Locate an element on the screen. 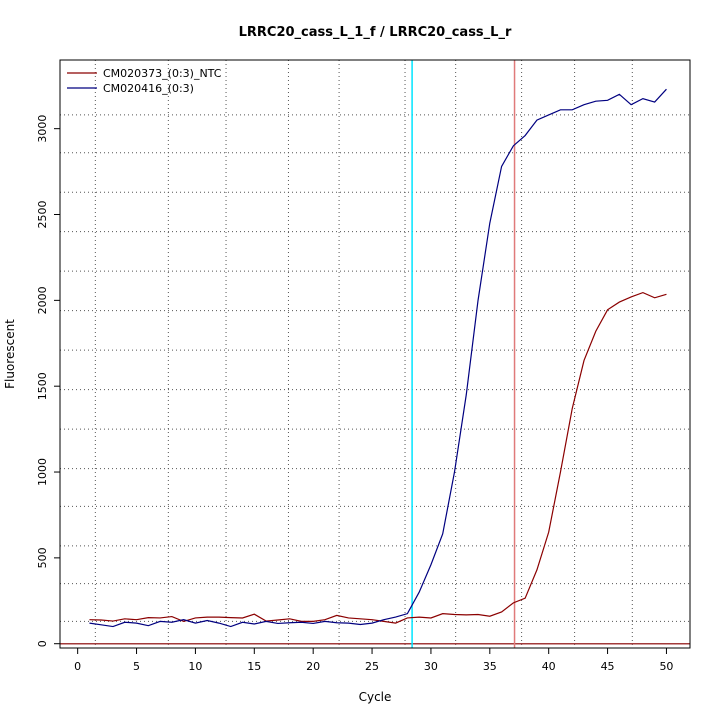  y-tick-label: 2000 is located at coordinates (42, 300).